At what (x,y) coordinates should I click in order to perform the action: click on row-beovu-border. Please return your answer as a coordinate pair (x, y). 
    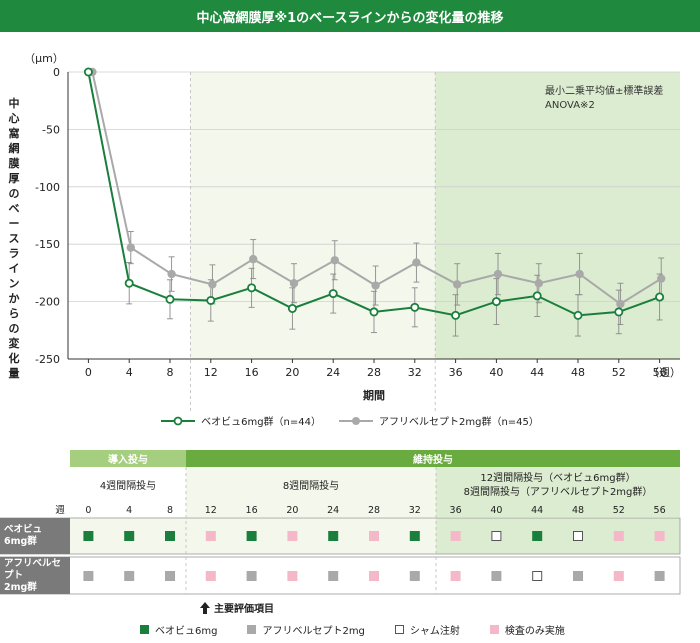
    Looking at the image, I should click on (340, 536).